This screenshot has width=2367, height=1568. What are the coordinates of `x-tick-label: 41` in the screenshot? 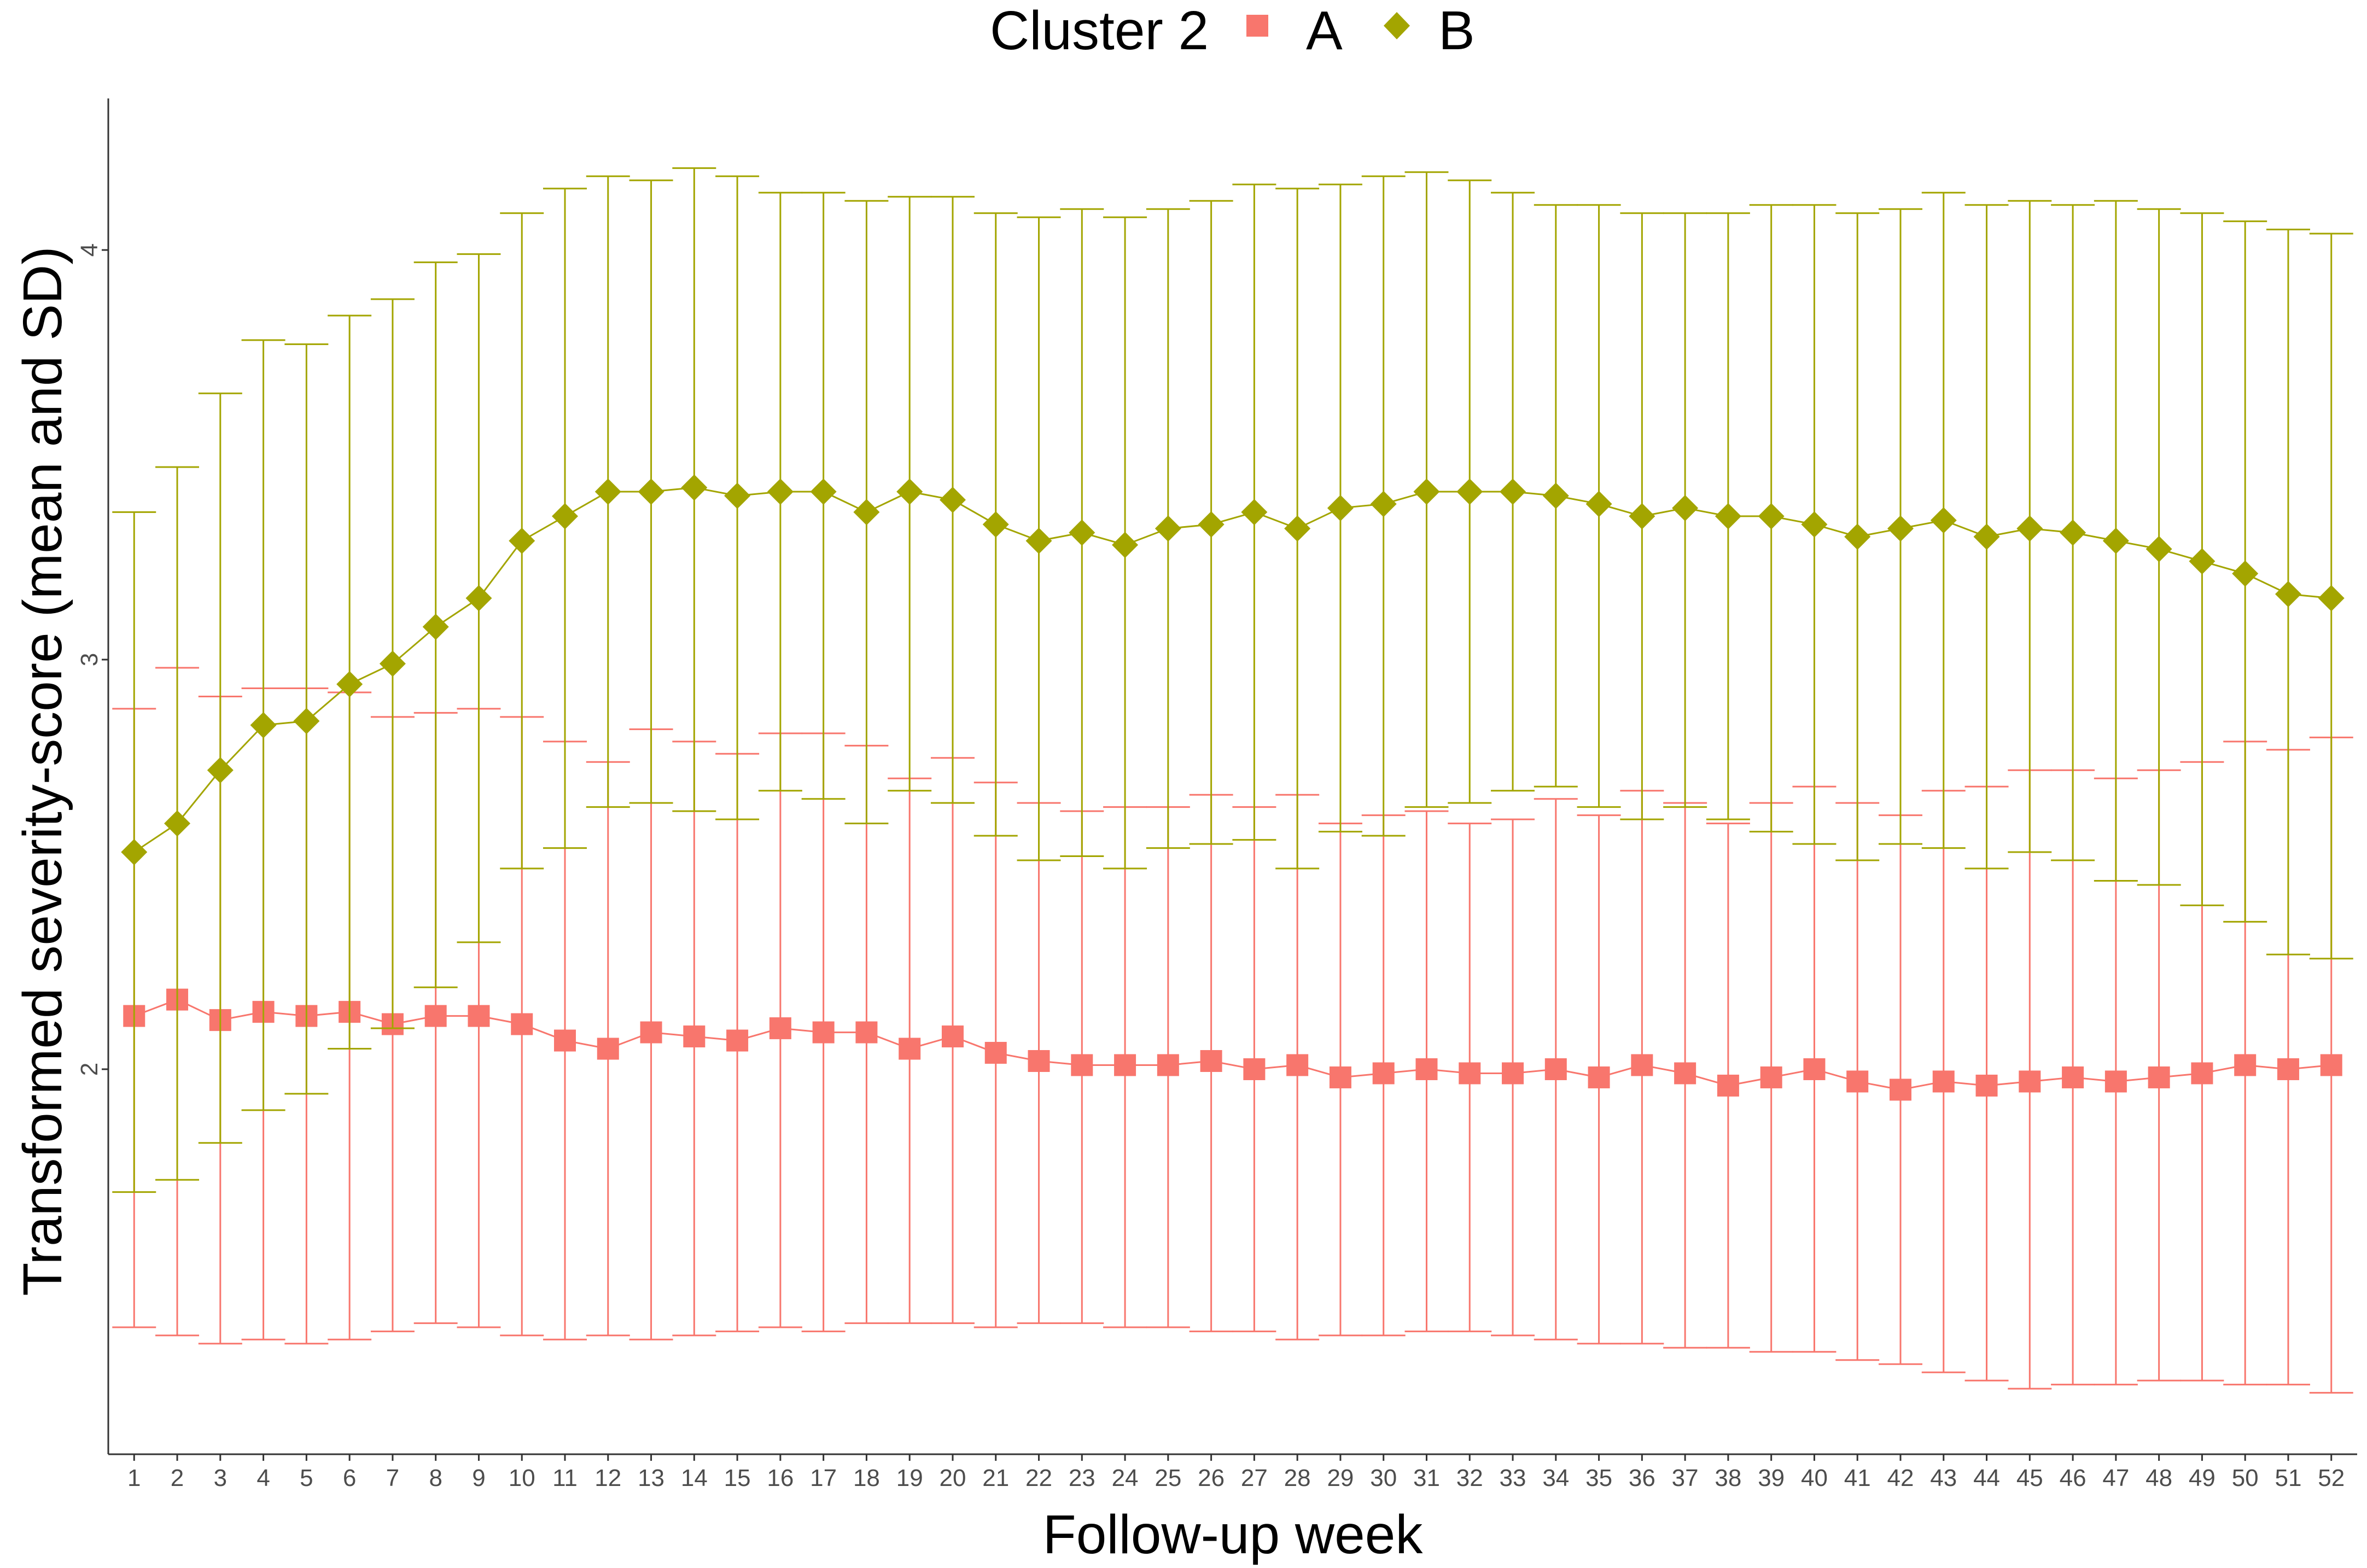 It's located at (1857, 1478).